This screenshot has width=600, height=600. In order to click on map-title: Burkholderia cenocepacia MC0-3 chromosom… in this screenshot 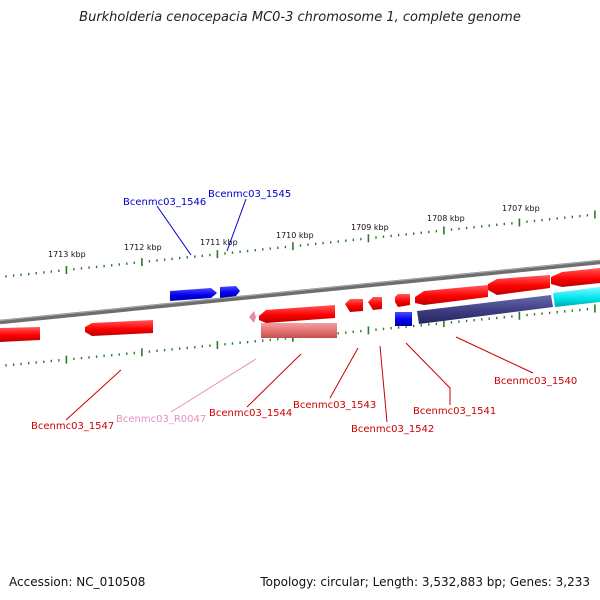, I will do `click(300, 17)`.